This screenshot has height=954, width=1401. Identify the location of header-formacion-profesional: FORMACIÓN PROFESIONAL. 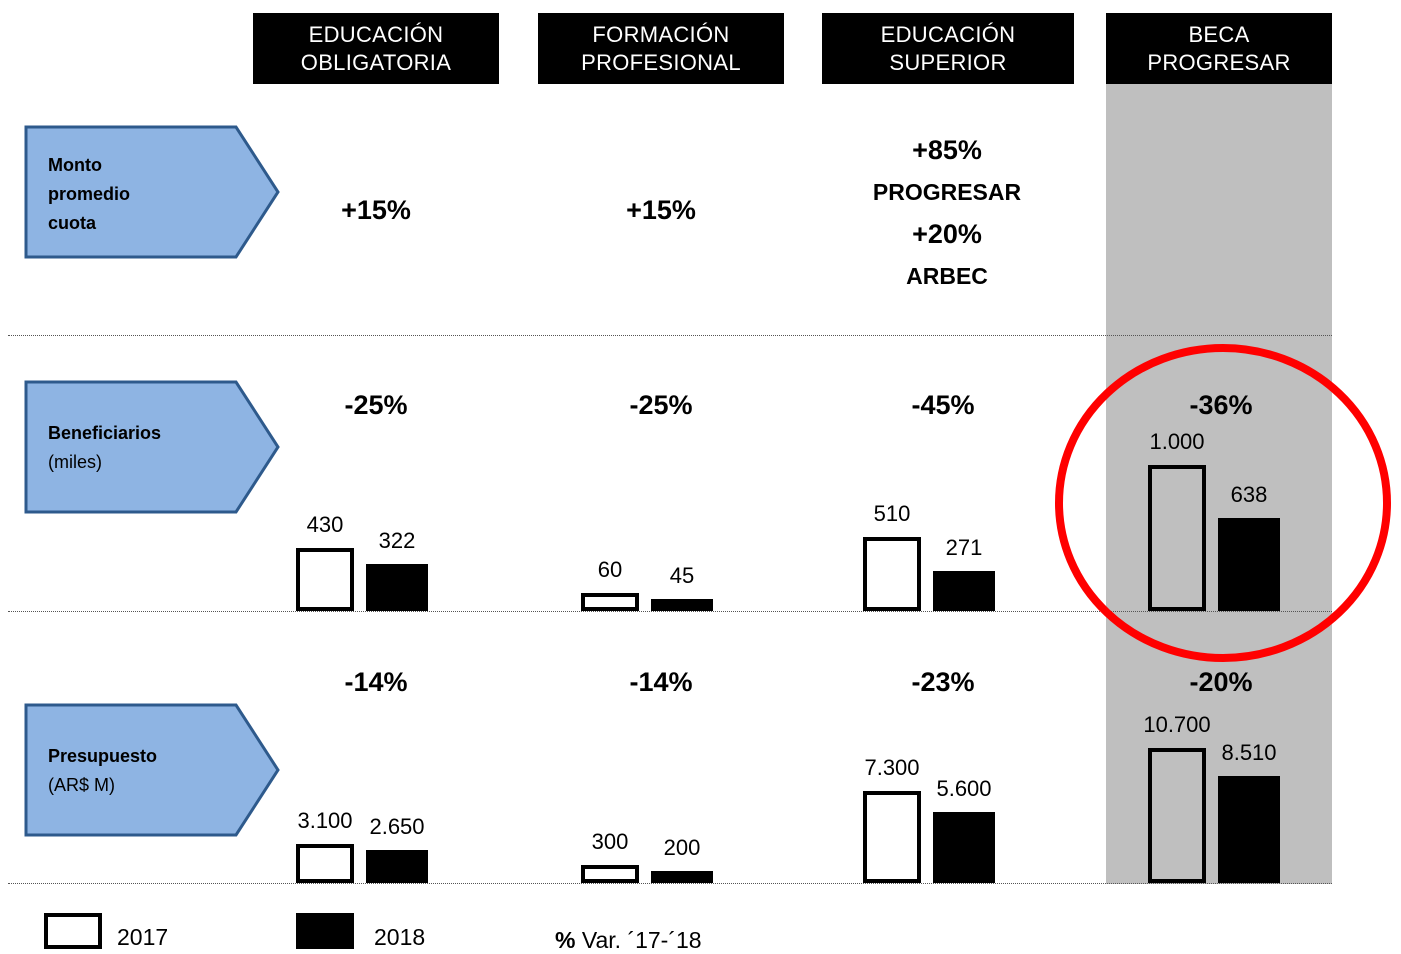
(661, 48).